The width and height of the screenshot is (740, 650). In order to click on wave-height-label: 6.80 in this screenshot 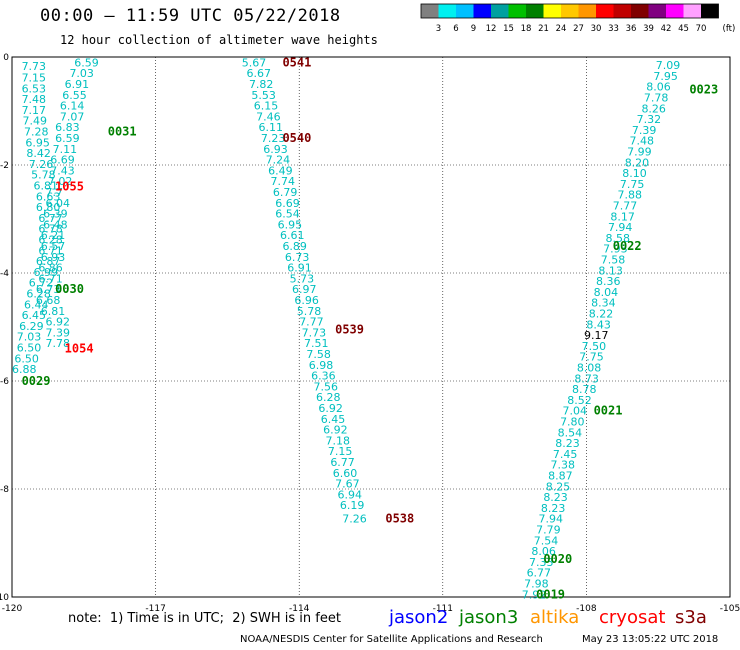, I will do `click(48, 207)`.